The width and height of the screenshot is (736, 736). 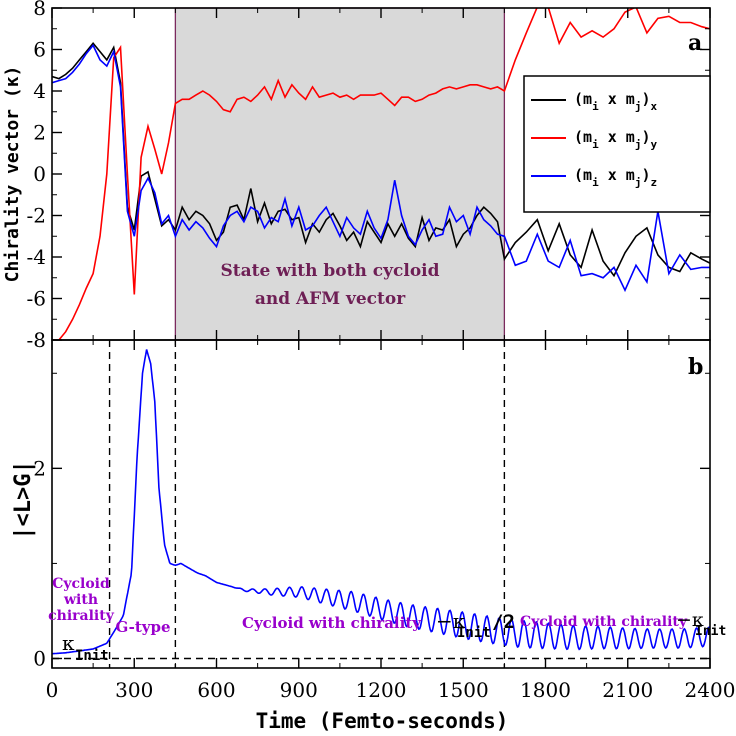 I want to click on x-tick-label: 1200, so click(x=381, y=690).